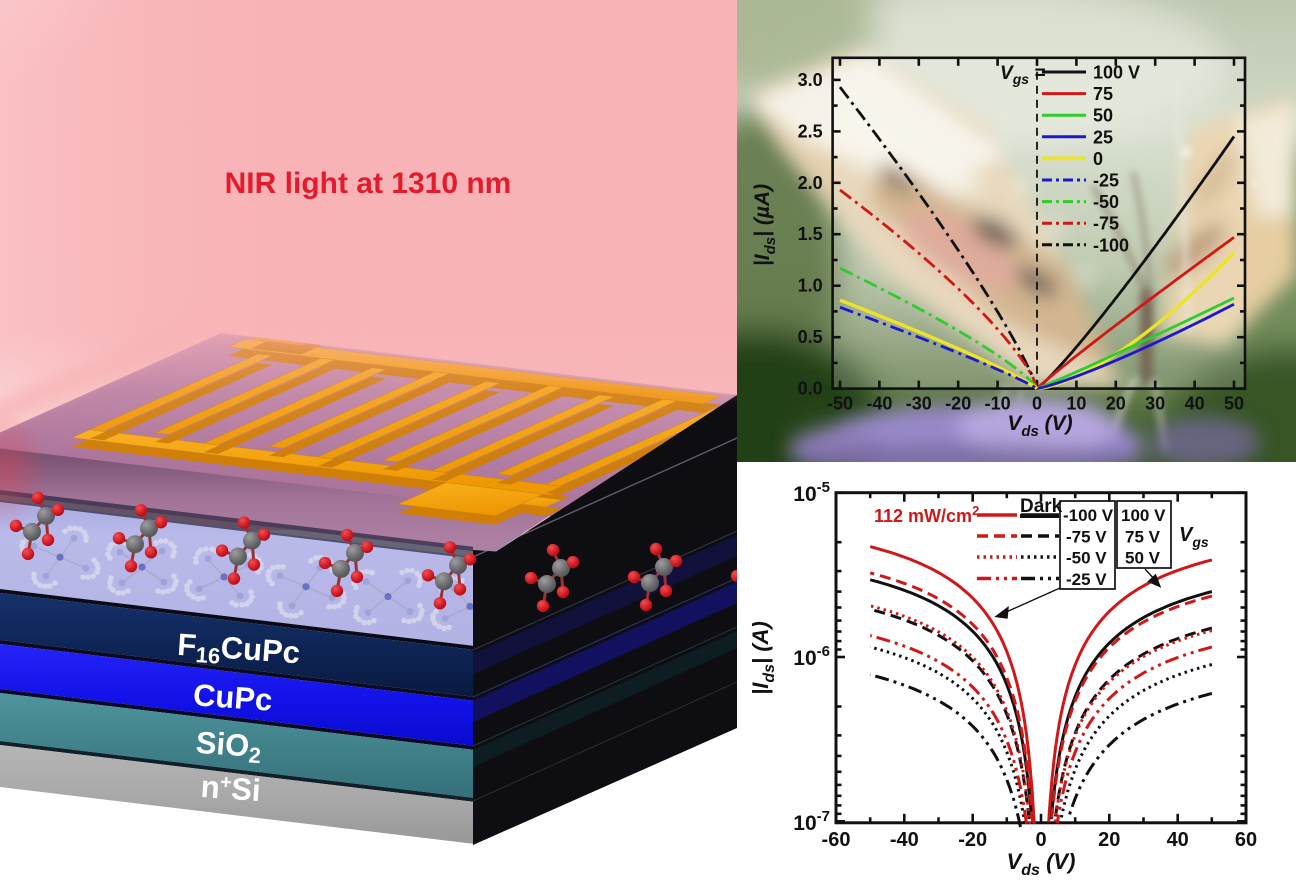 The width and height of the screenshot is (1296, 886). Describe the element at coordinates (1076, 404) in the screenshot. I see `svg-text: 10` at that location.